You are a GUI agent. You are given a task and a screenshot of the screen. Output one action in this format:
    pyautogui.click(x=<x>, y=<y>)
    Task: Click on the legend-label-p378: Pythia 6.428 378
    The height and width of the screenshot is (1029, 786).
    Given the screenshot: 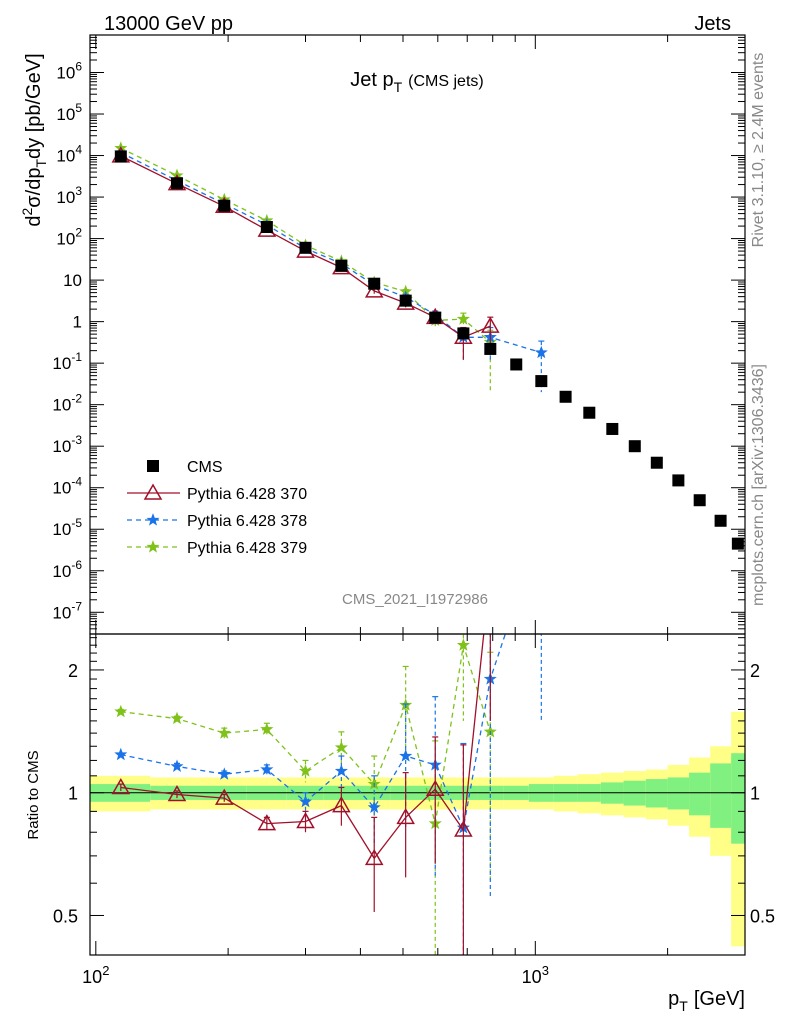 What is the action you would take?
    pyautogui.click(x=247, y=521)
    